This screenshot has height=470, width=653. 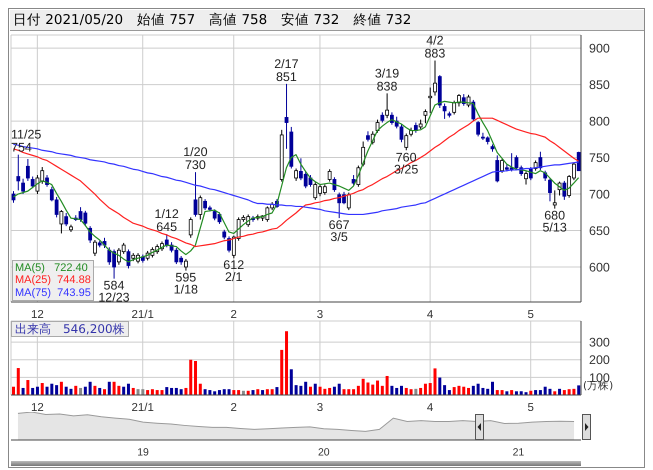 I want to click on annotation: 667 3/5, so click(x=339, y=231).